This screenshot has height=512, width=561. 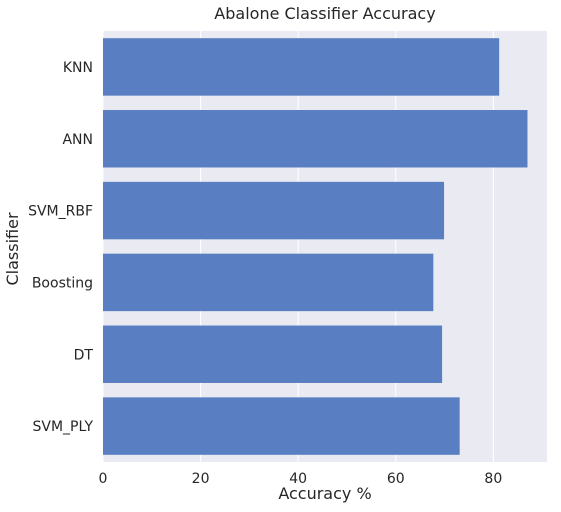 I want to click on y-axis-label: Classifier, so click(x=12, y=248).